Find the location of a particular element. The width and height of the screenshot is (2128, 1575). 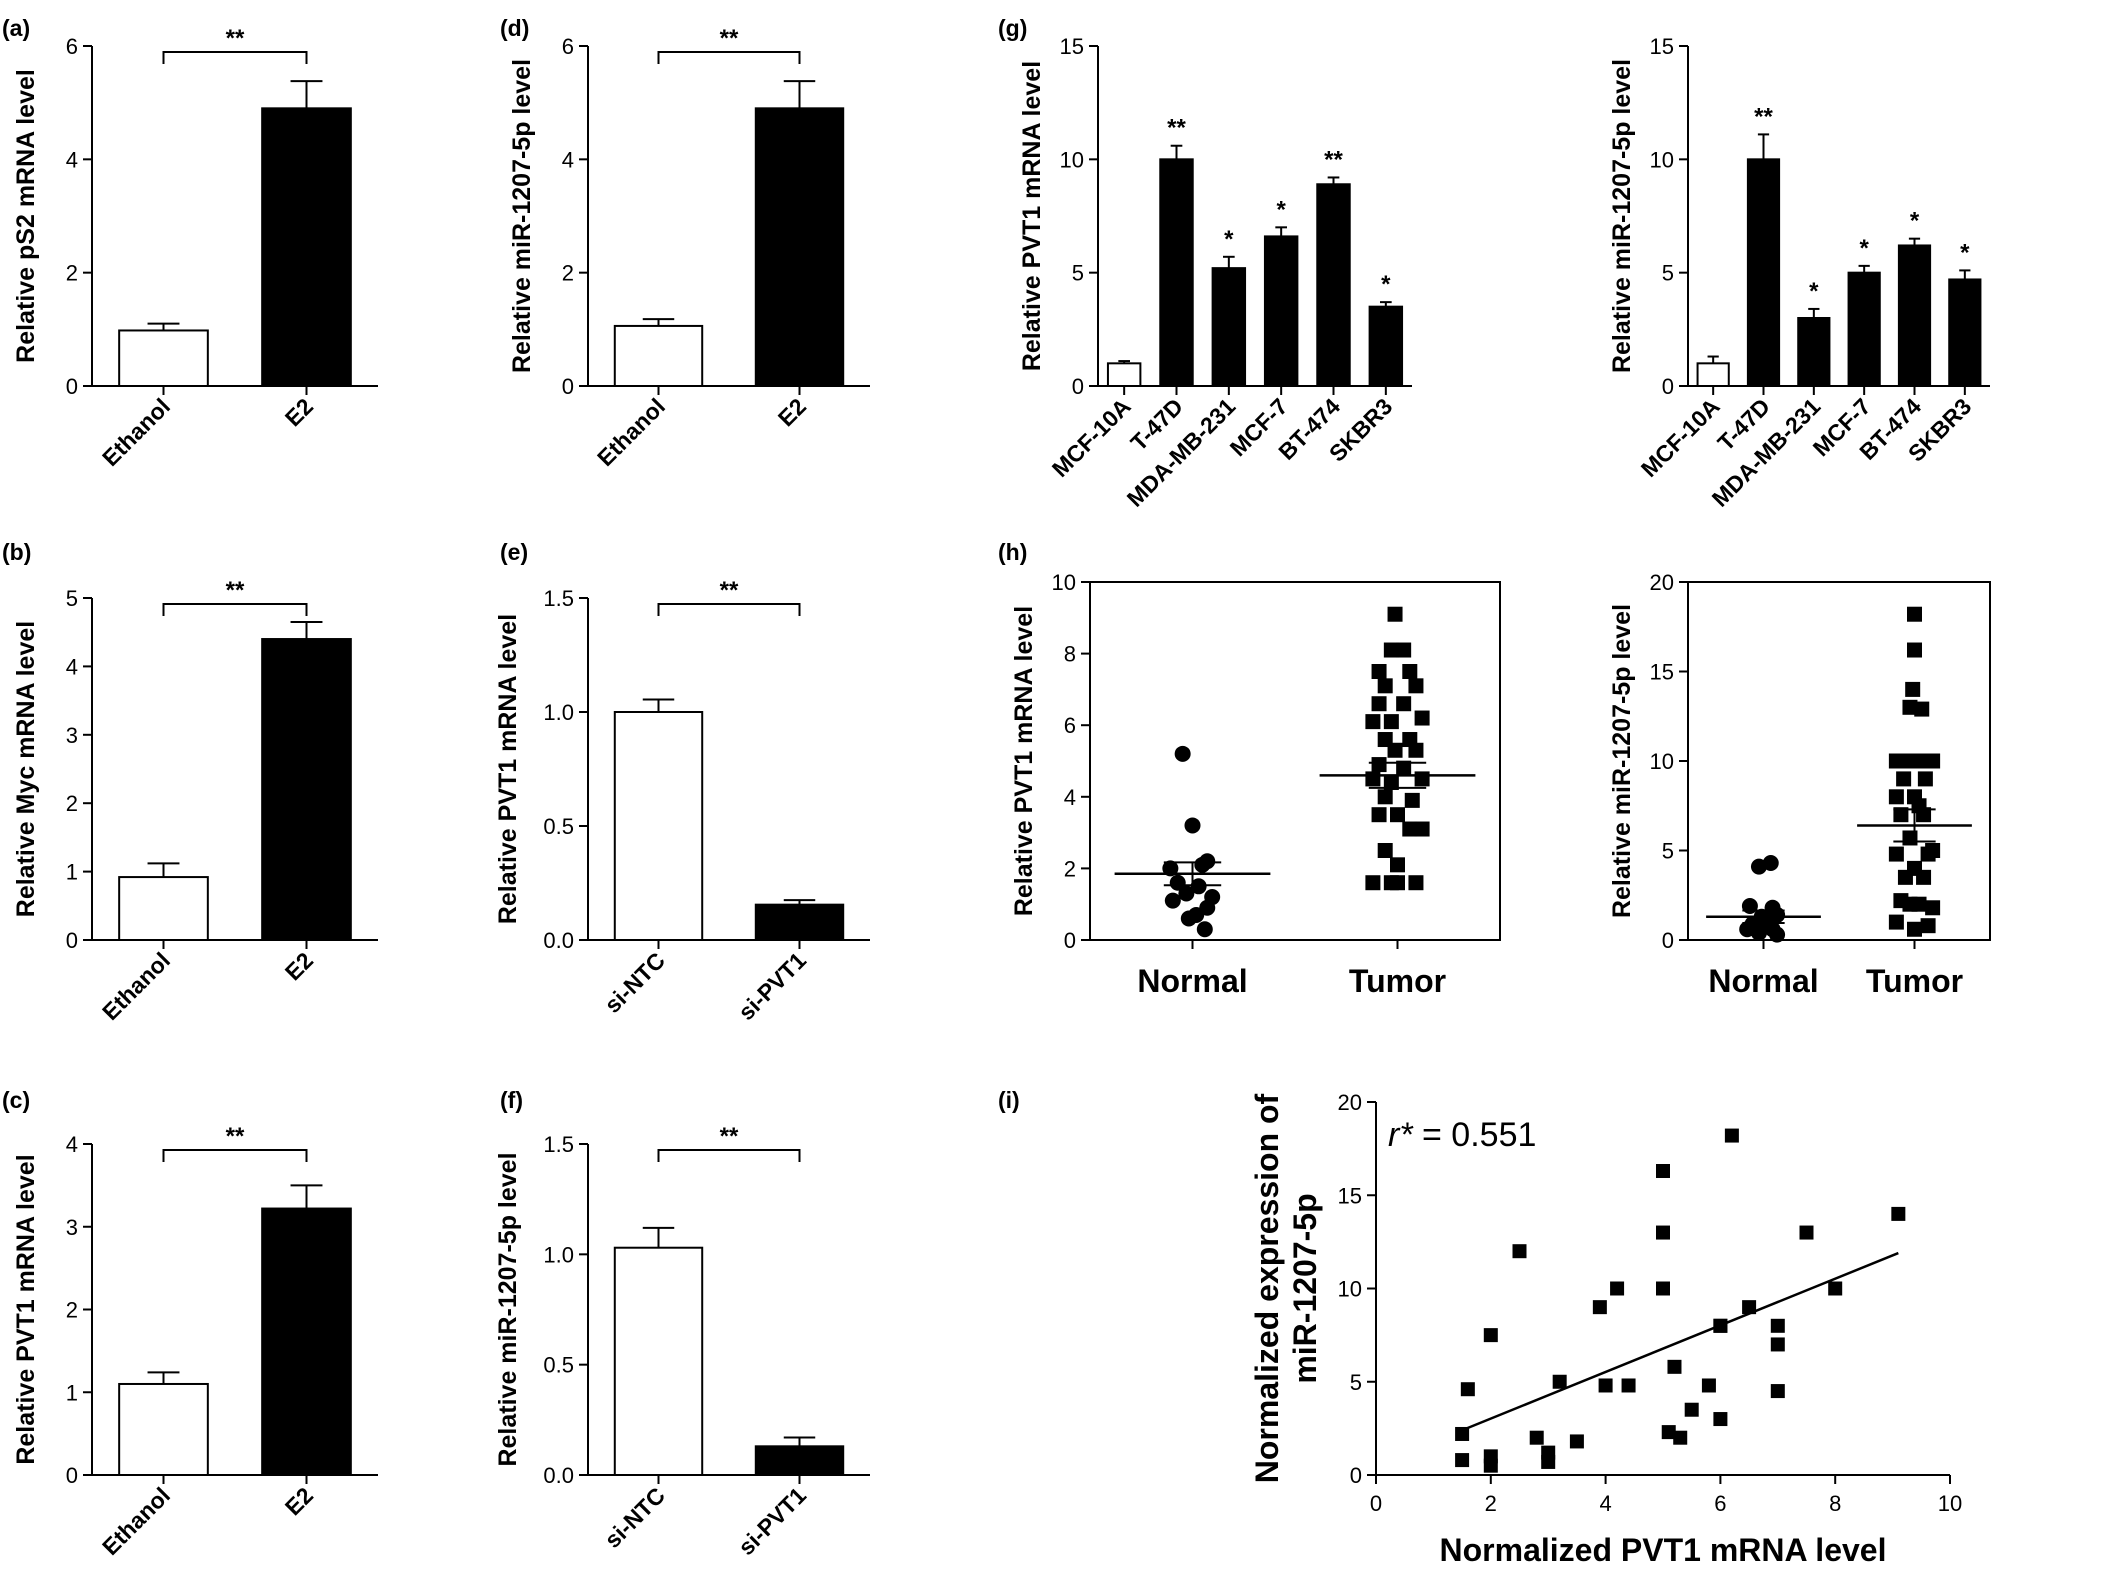

y-axis-label: Relative miR-1207-5p level is located at coordinates (522, 216).